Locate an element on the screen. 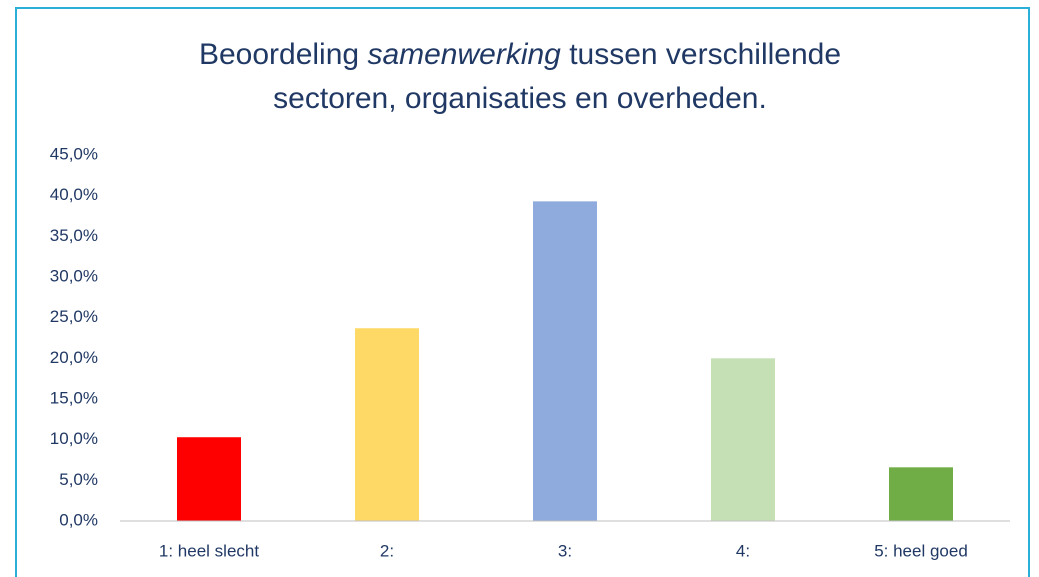  y-tick-label: 20,0% is located at coordinates (74, 357).